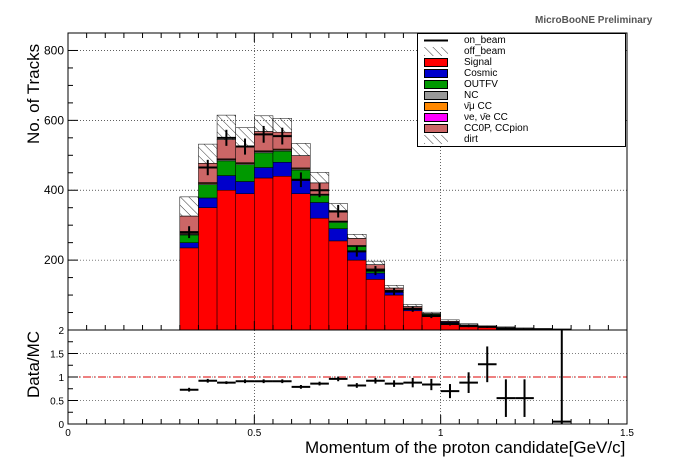 The image size is (696, 472). Describe the element at coordinates (486, 117) in the screenshot. I see `legend-label: νe, ν̄e CC` at that location.